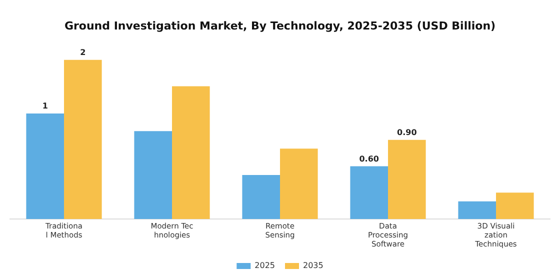 This screenshot has width=560, height=280. I want to click on legend-label: 2025, so click(264, 265).